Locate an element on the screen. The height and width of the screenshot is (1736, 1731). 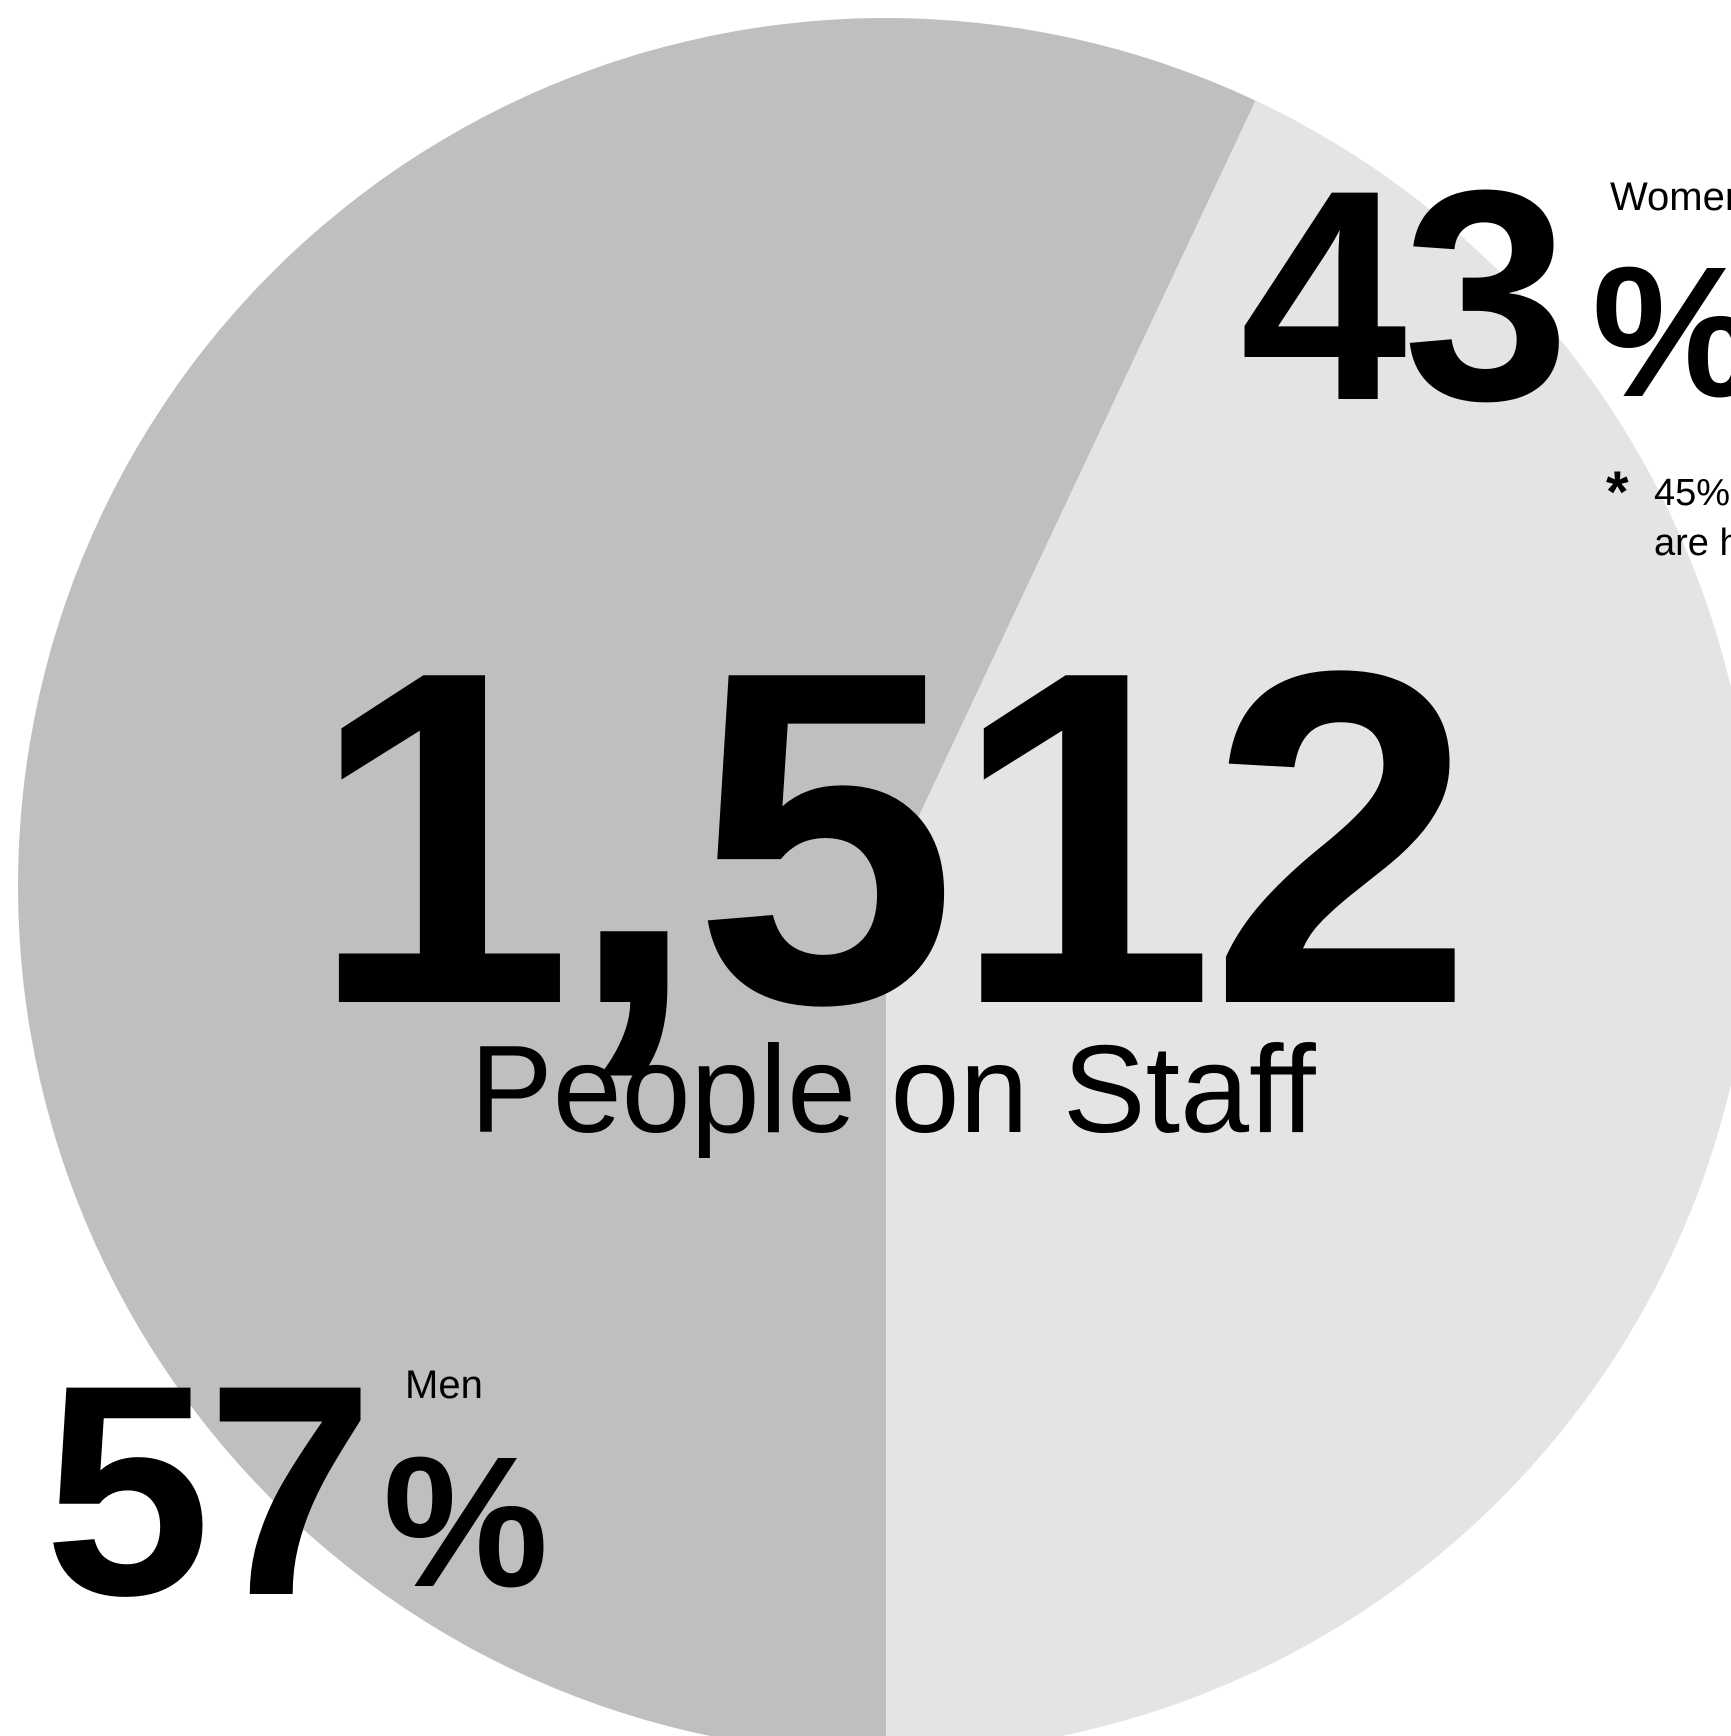
footnote-line-1: 45% is located at coordinates (1692, 493).